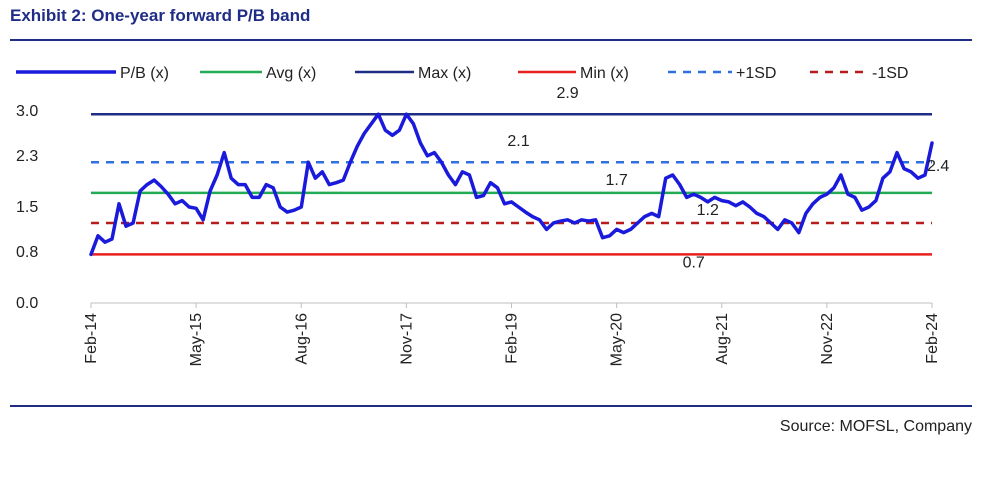  What do you see at coordinates (512, 338) in the screenshot?
I see `x-tick-label: Feb-19` at bounding box center [512, 338].